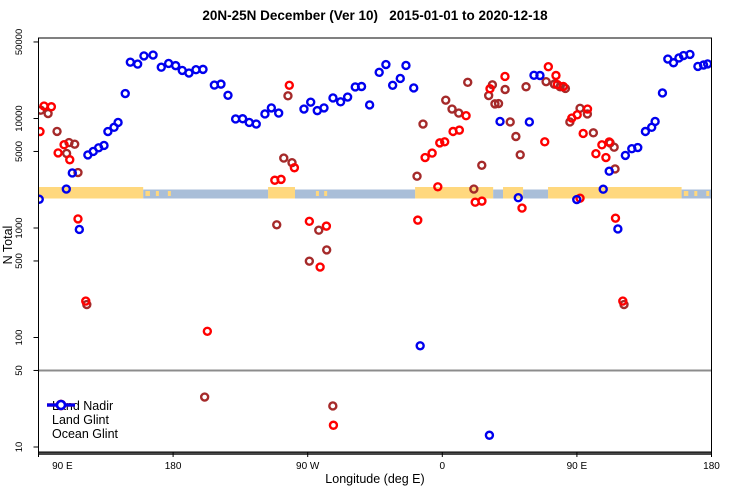  What do you see at coordinates (375, 479) in the screenshot?
I see `x-axis-title: Longitude (deg E)` at bounding box center [375, 479].